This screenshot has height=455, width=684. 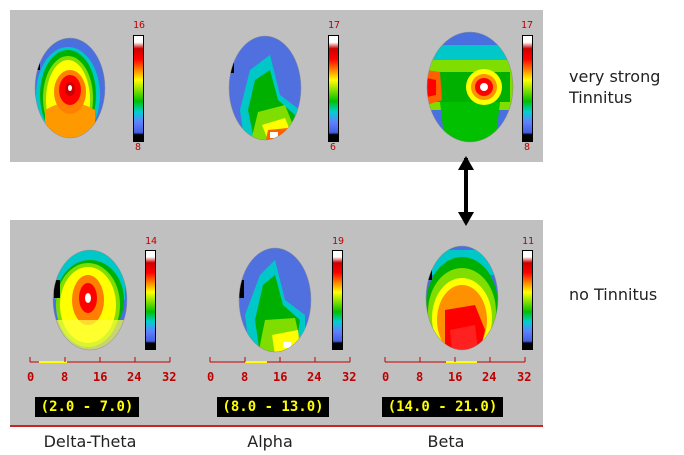 I want to click on axis-tick-delta-theta-8: 8, so click(x=65, y=377).